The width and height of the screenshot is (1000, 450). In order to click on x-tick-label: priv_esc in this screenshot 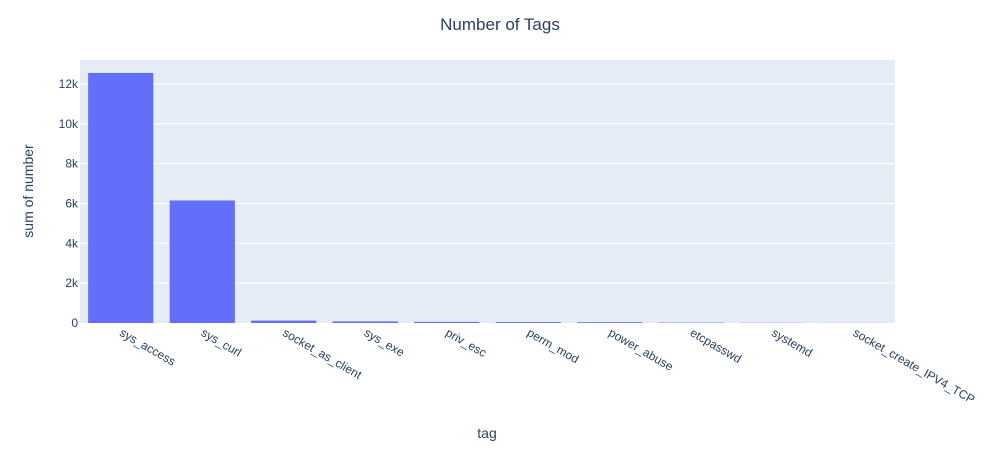, I will do `click(466, 342)`.